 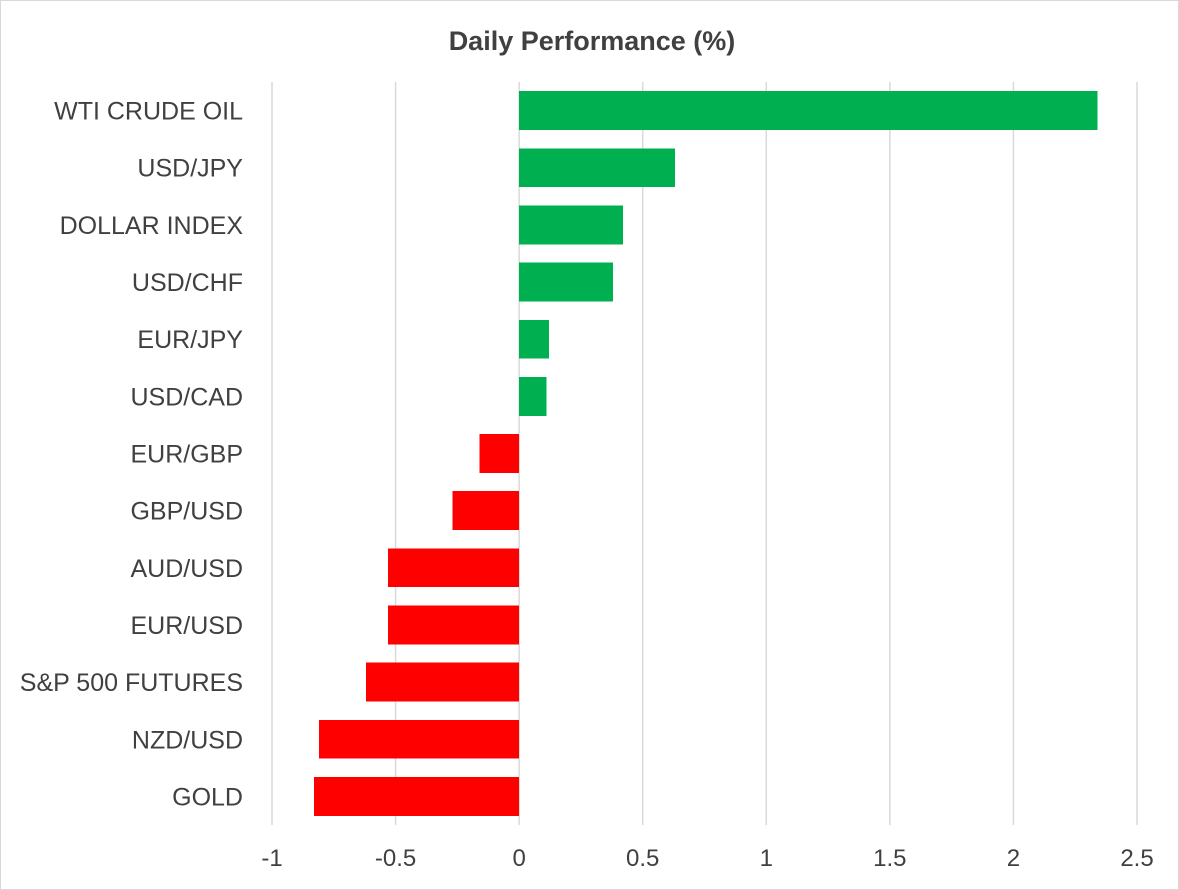 I want to click on category-label: USD/CAD, so click(x=186, y=397).